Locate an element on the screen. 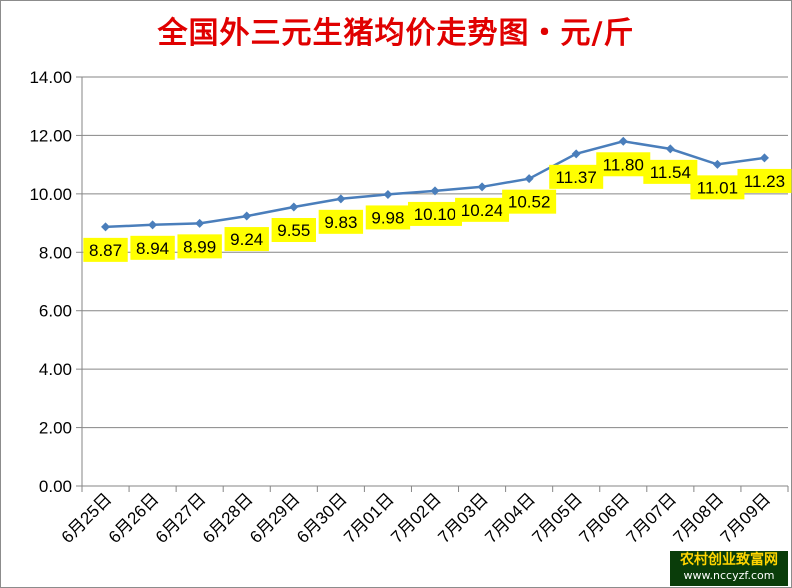 The height and width of the screenshot is (588, 792). data-label: 9.83 is located at coordinates (341, 221).